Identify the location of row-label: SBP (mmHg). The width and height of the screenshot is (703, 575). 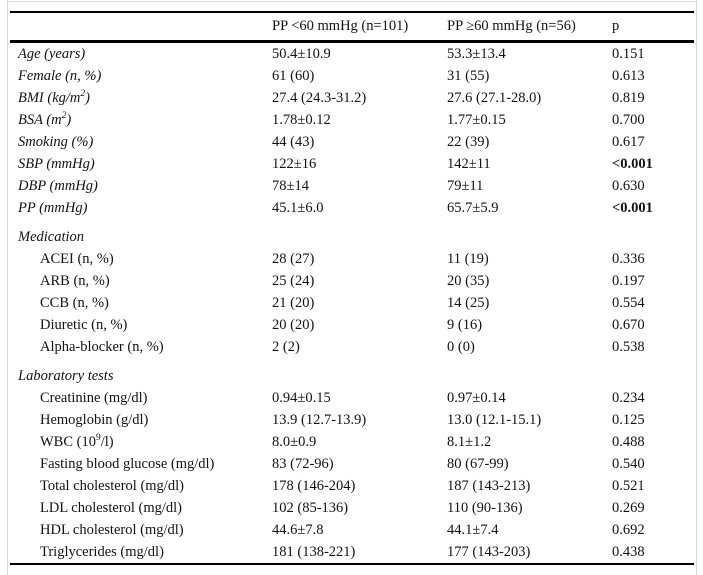
(56, 164).